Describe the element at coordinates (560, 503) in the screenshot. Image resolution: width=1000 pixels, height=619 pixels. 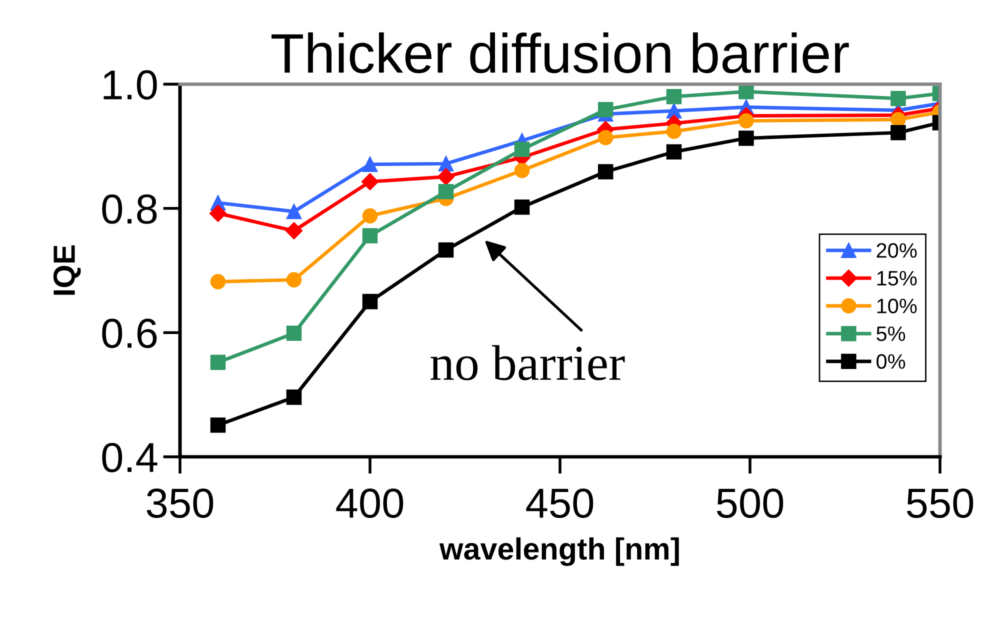
I see `x-tick-label: 450` at that location.